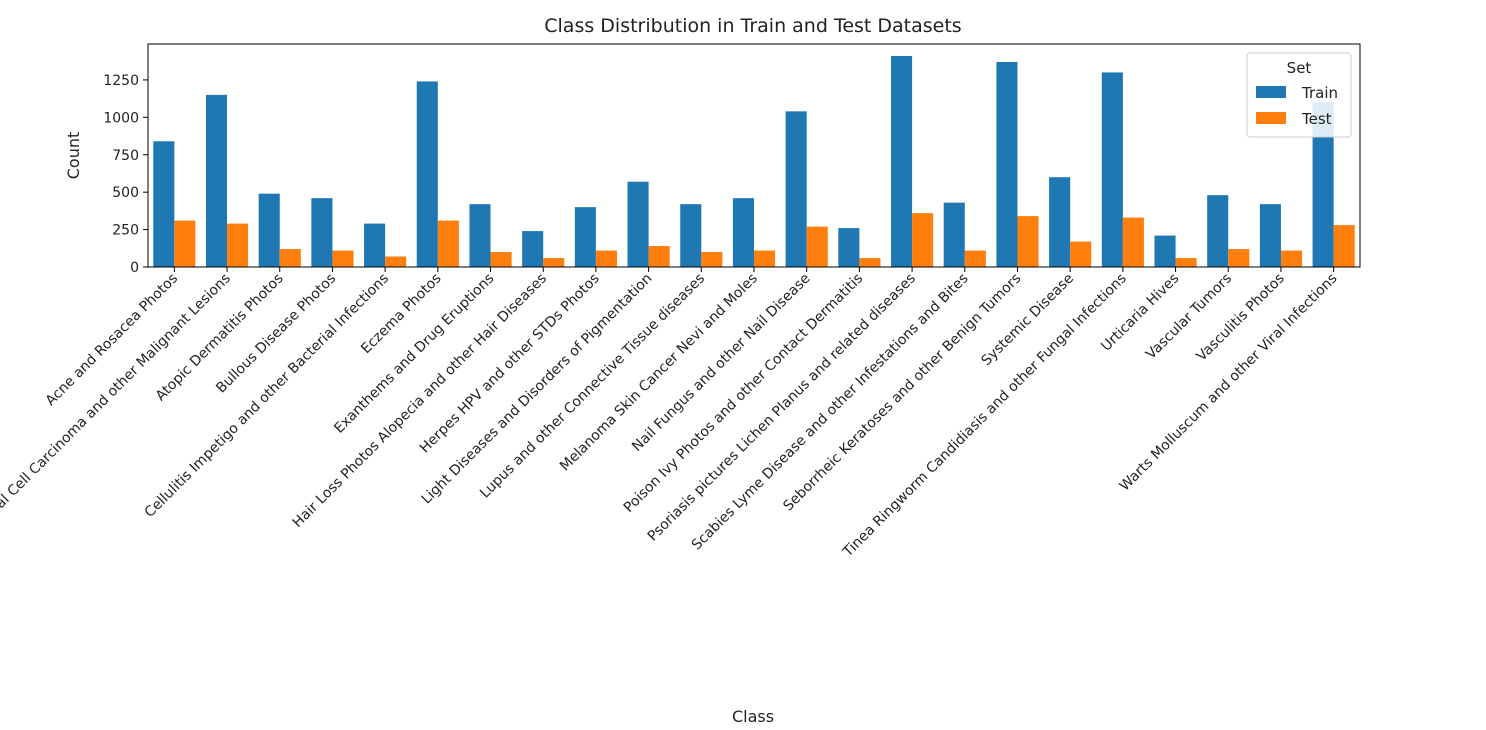 Image resolution: width=1486 pixels, height=730 pixels. What do you see at coordinates (125, 174) in the screenshot?
I see `y-axis: 0 250 500 750 1000 1250` at bounding box center [125, 174].